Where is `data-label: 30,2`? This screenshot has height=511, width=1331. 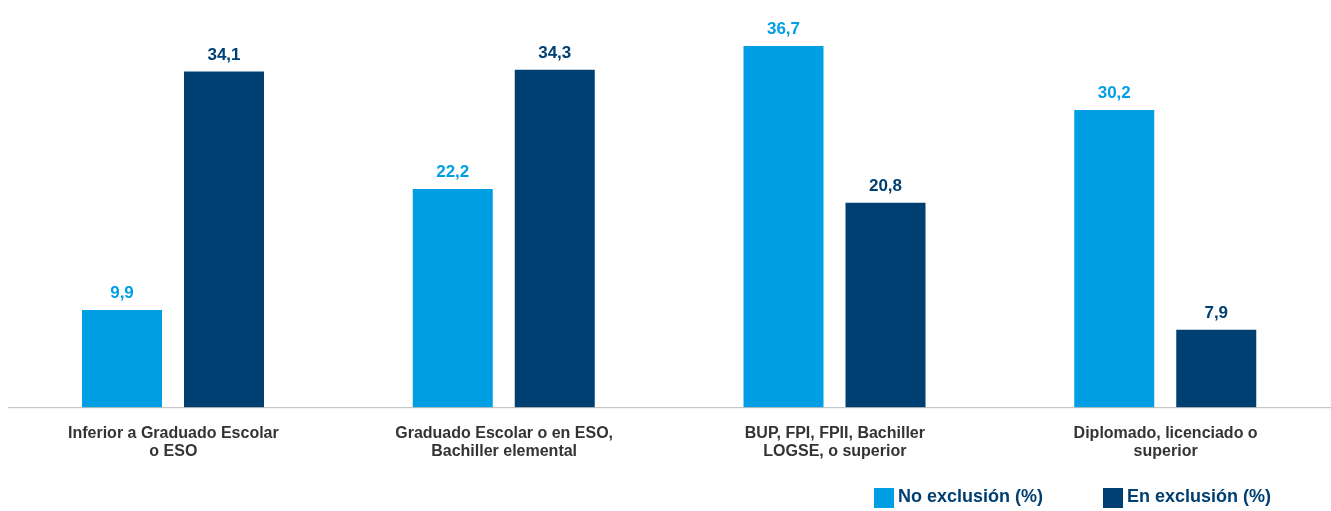
data-label: 30,2 is located at coordinates (1114, 93).